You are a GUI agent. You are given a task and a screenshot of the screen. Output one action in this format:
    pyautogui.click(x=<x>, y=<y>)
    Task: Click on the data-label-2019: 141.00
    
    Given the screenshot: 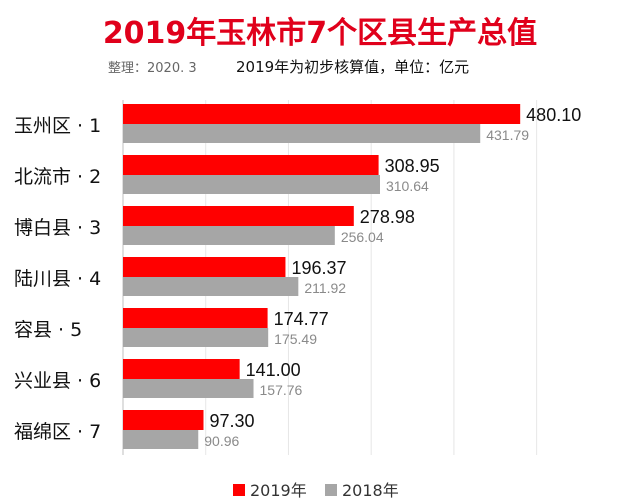 What is the action you would take?
    pyautogui.click(x=273, y=370)
    